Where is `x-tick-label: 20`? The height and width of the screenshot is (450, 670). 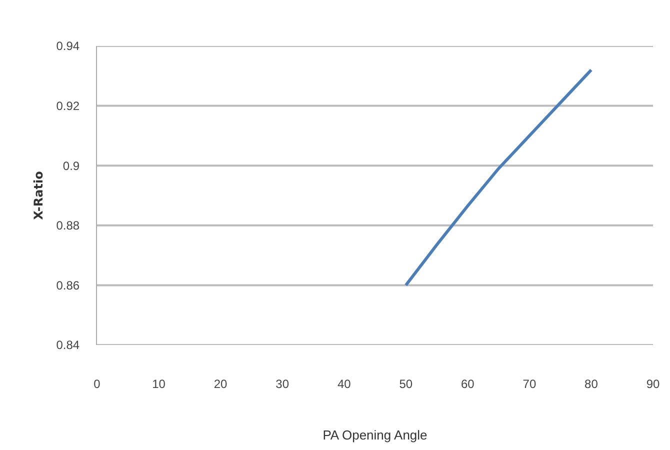 x-tick-label: 20 is located at coordinates (221, 384).